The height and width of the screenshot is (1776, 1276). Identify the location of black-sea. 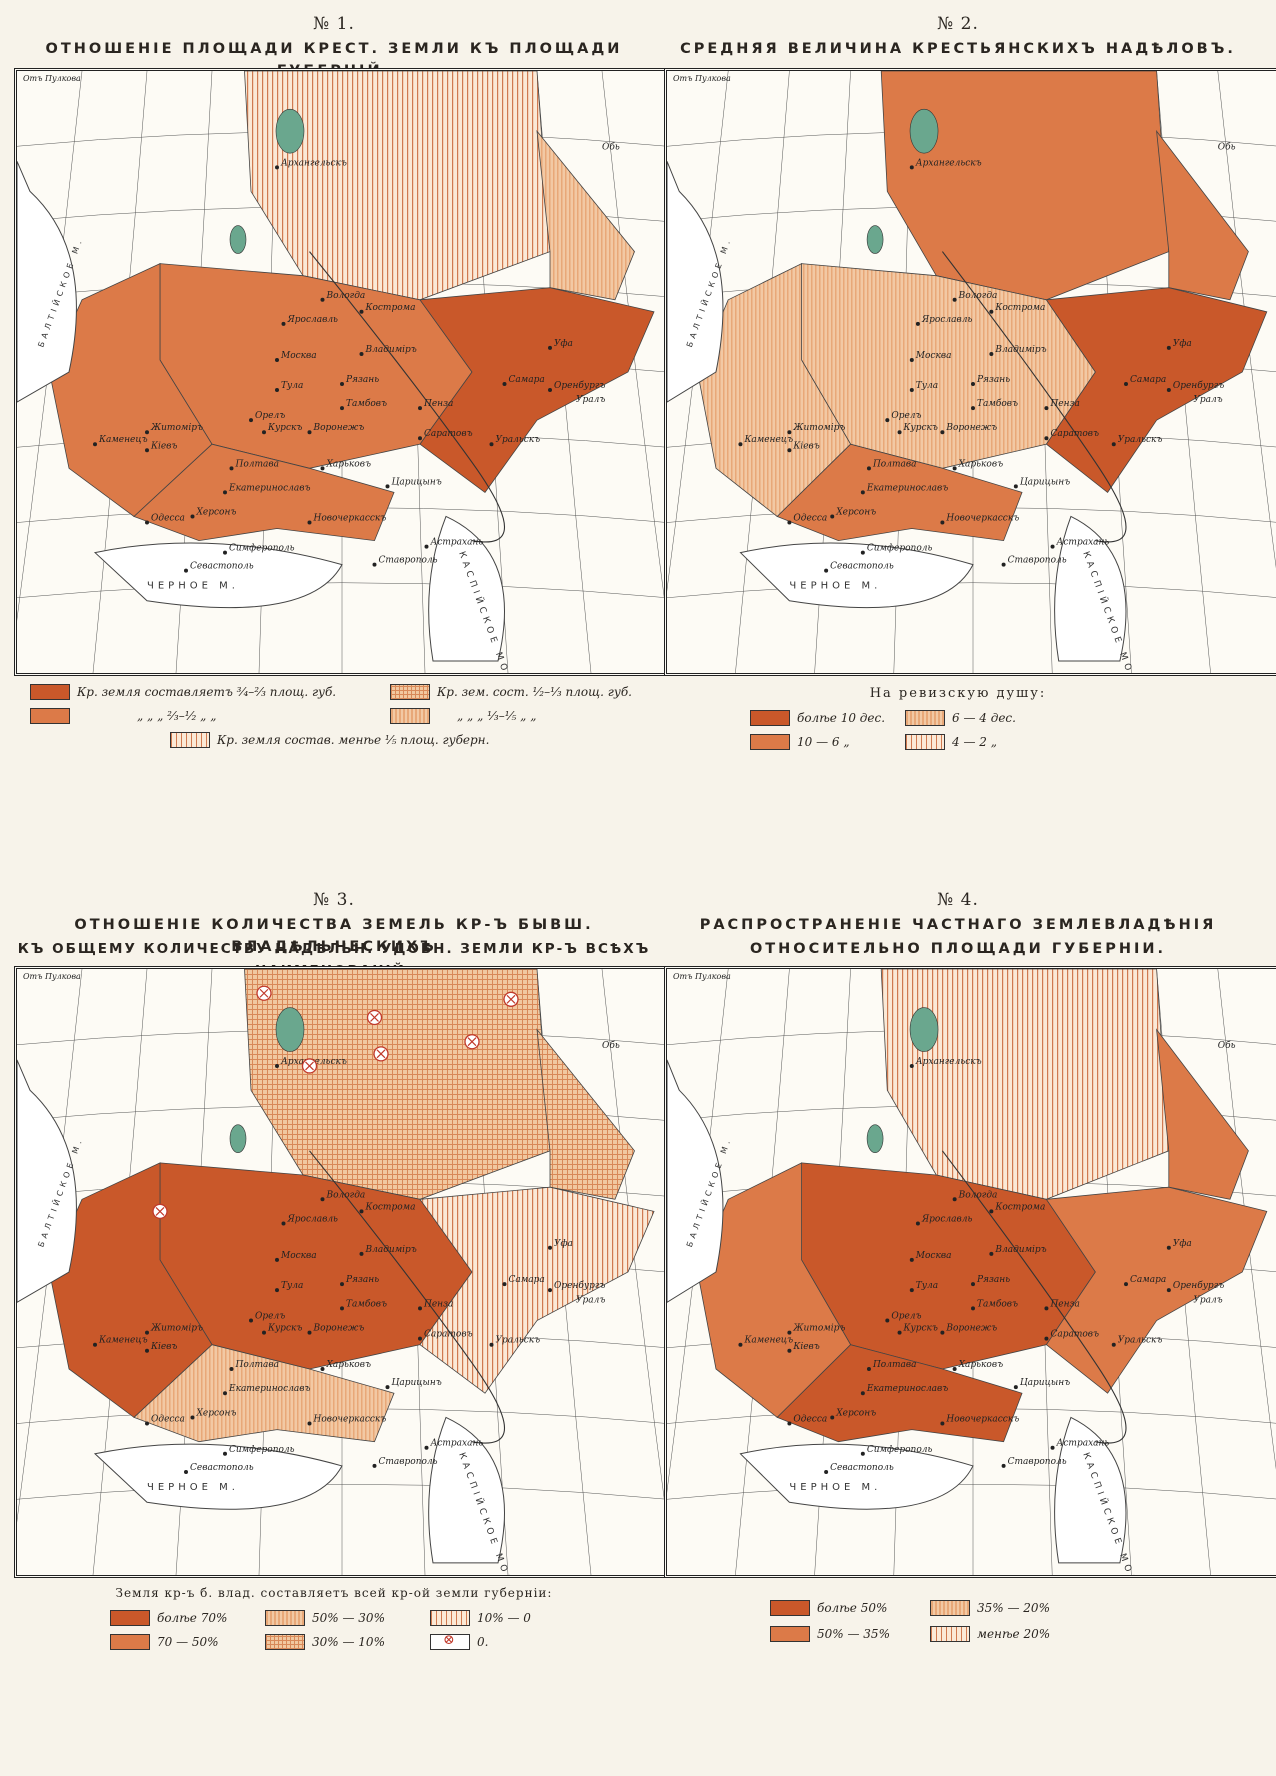
(218, 575).